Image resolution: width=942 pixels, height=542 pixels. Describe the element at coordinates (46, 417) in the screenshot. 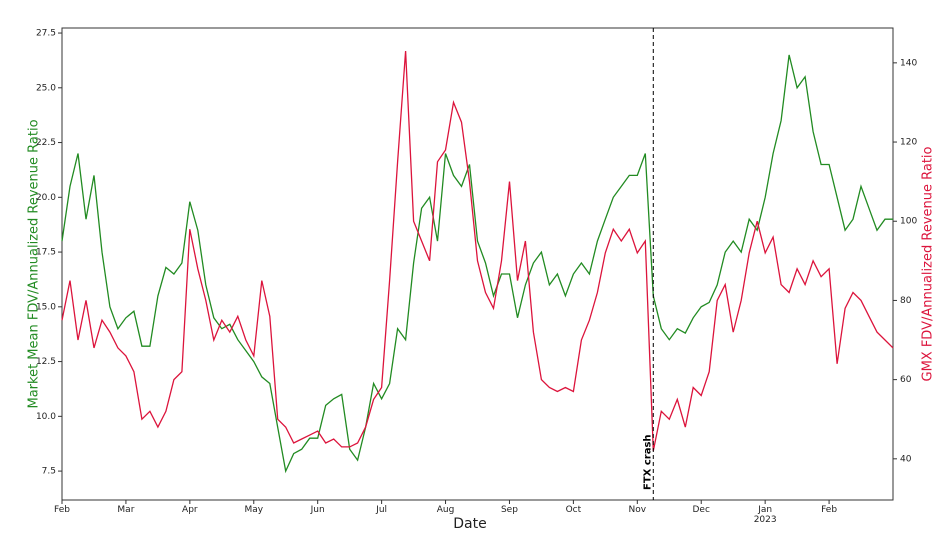

I see `y-tick-label: 10.0` at that location.